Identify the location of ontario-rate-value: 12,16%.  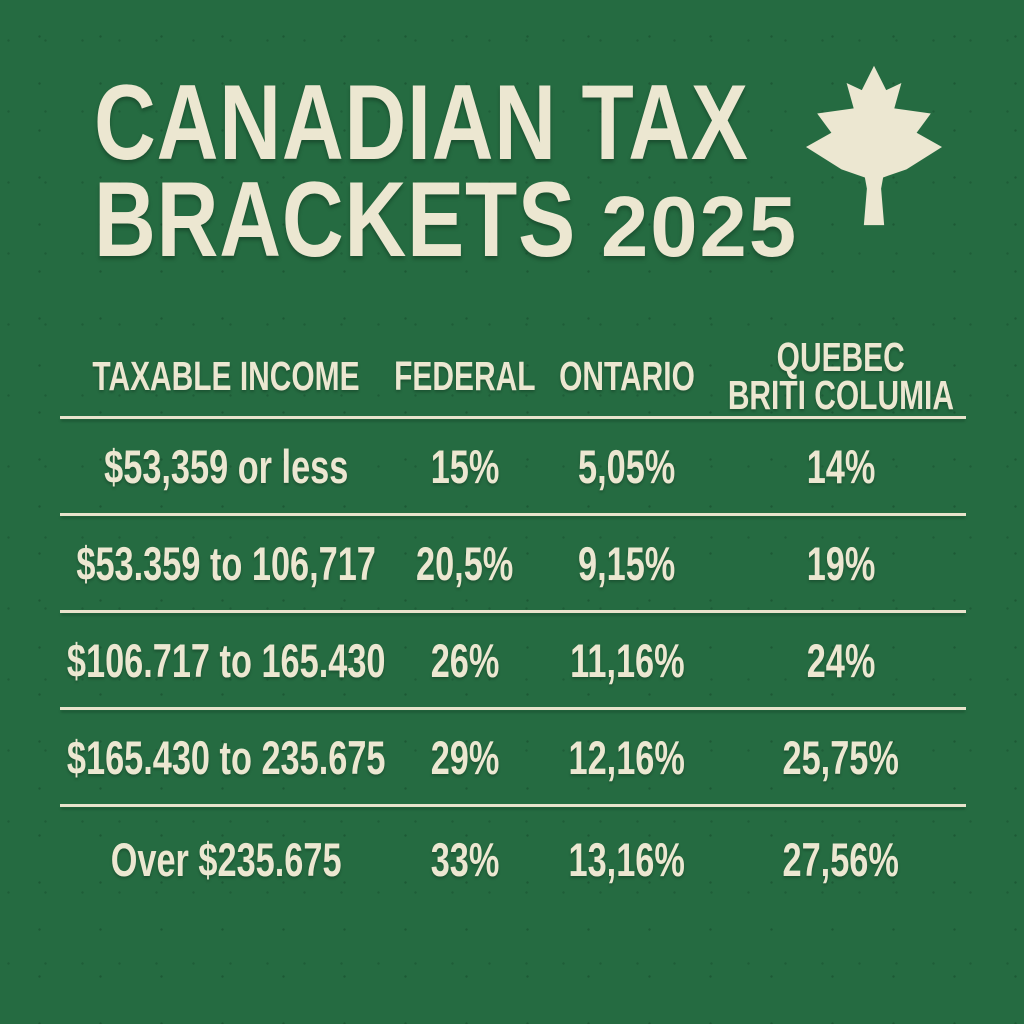
(627, 757).